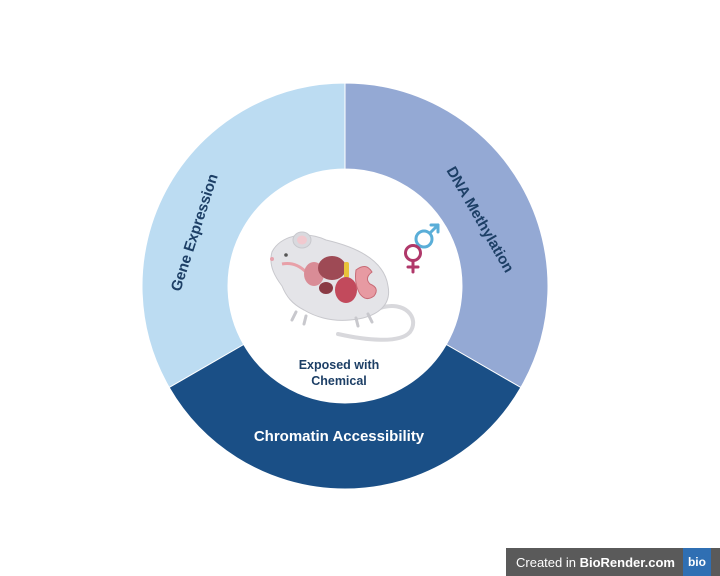  What do you see at coordinates (343, 286) in the screenshot?
I see `mouse-illustration` at bounding box center [343, 286].